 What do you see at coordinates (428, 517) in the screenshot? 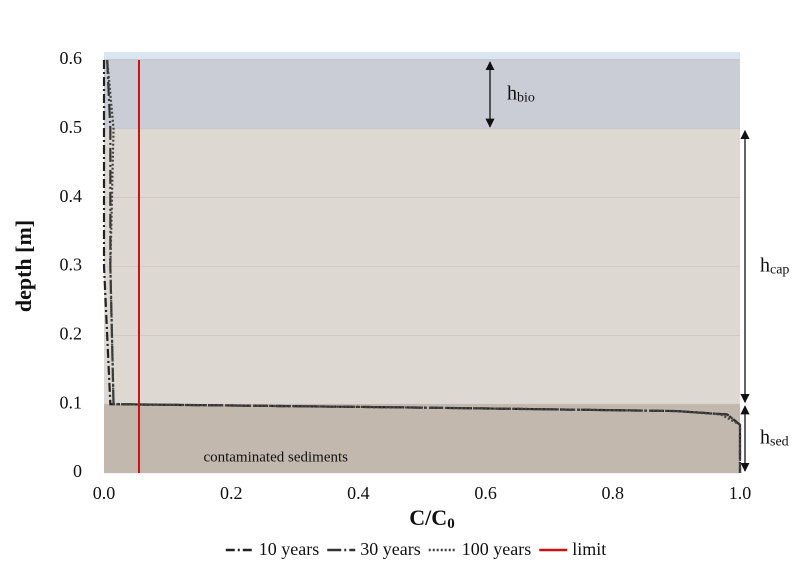
I see `x-axis-label-main: C/C` at bounding box center [428, 517].